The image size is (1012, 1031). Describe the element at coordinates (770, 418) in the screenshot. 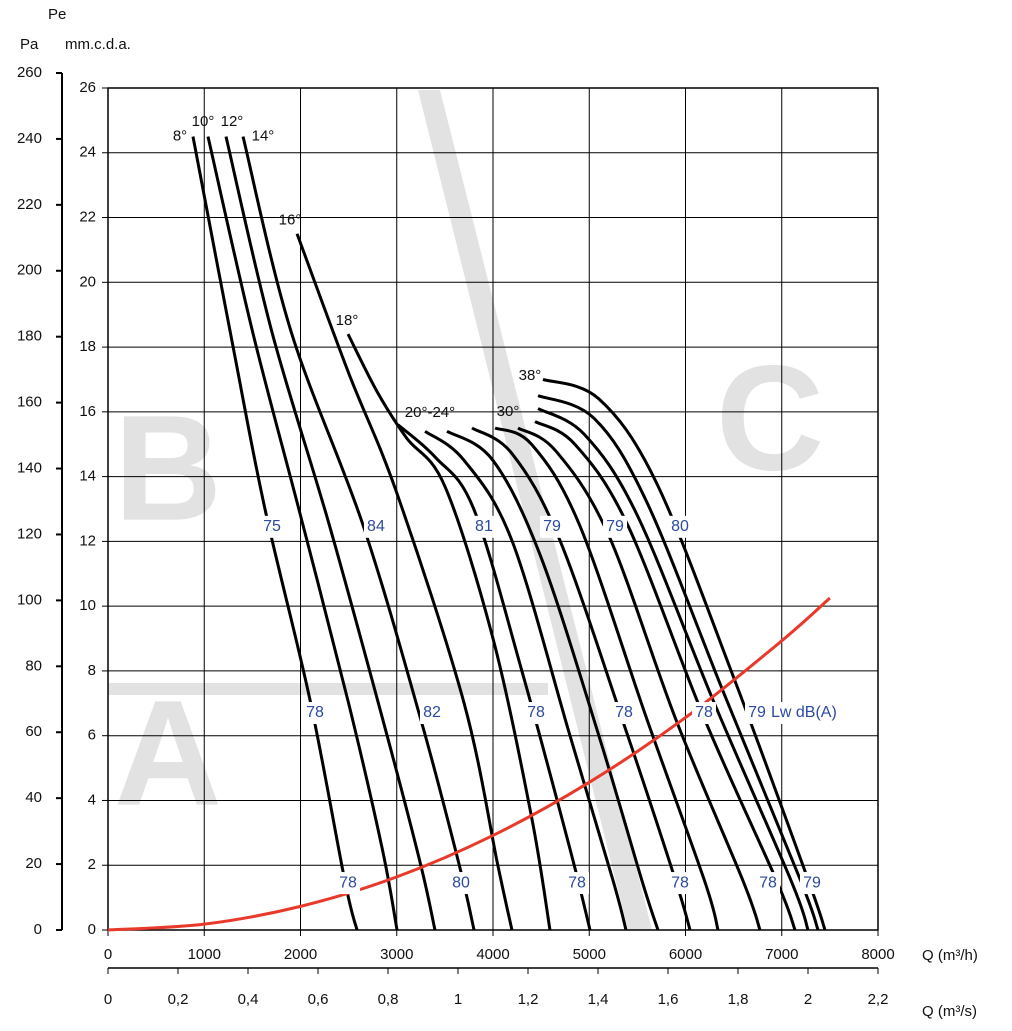

I see `zone-letter: C` at that location.